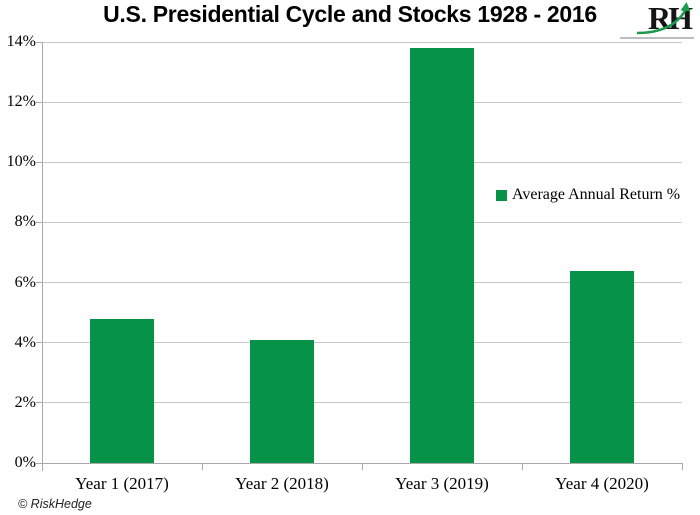  Describe the element at coordinates (21, 162) in the screenshot. I see `y-tick-label: 10%` at that location.